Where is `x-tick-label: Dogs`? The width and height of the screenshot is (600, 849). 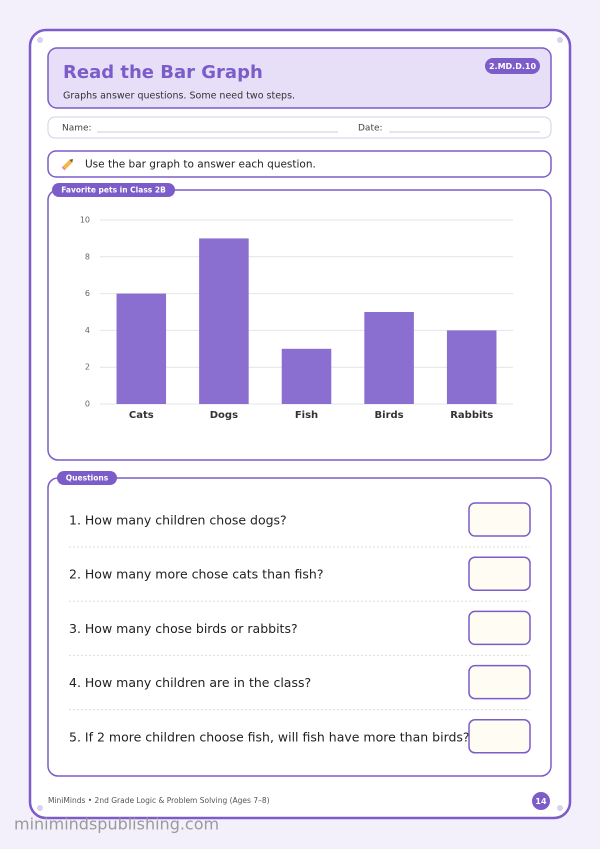 x-tick-label: Dogs is located at coordinates (224, 415).